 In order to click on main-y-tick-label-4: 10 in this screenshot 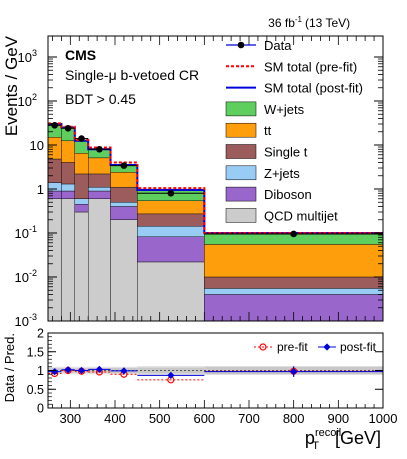, I will do `click(37, 145)`.